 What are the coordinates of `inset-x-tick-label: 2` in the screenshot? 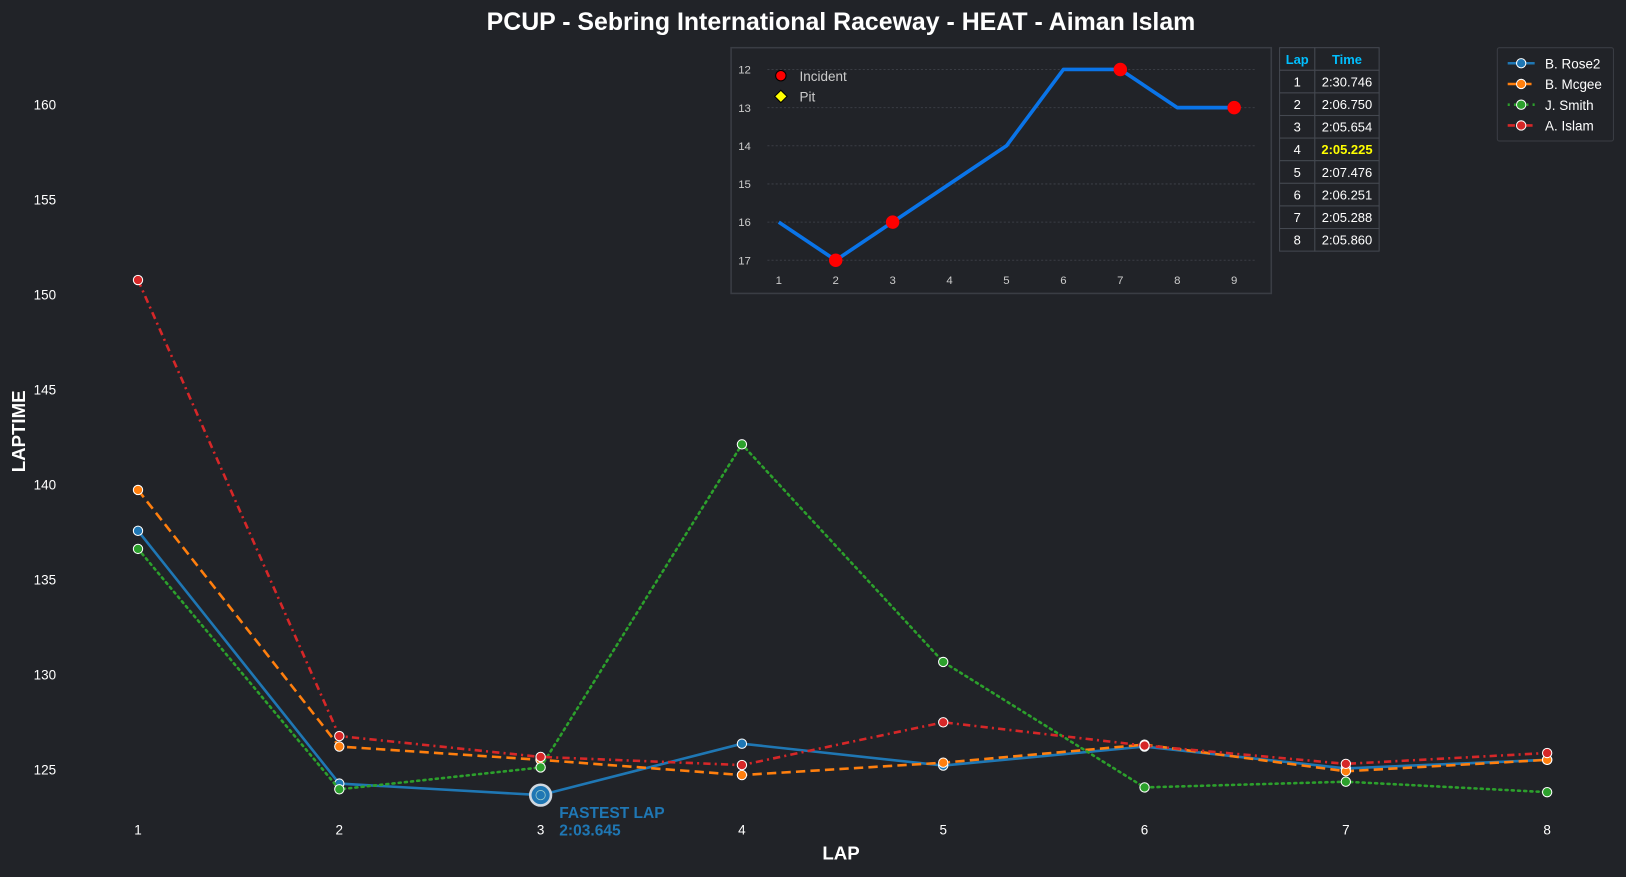 It's located at (836, 281).